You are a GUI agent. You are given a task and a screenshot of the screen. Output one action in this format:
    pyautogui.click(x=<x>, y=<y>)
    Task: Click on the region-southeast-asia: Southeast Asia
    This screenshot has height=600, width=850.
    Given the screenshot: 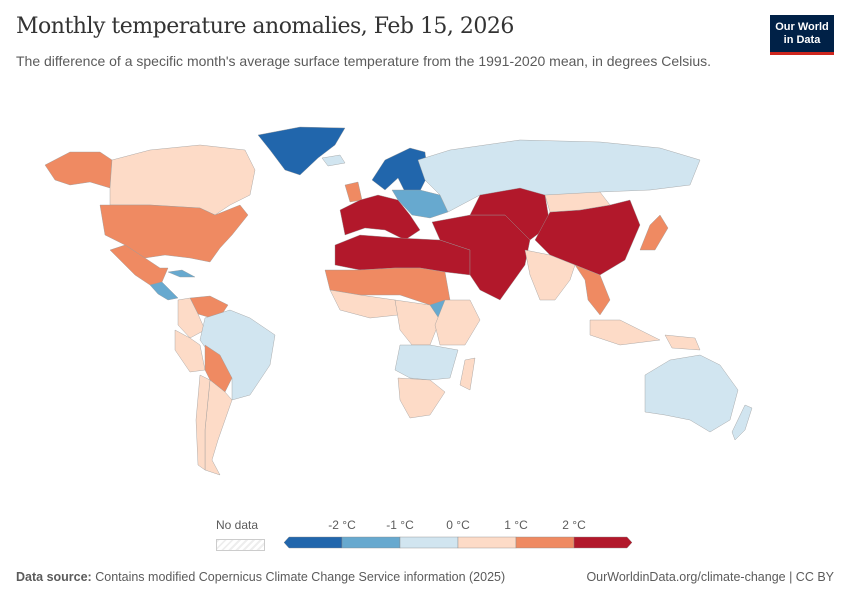 What is the action you would take?
    pyautogui.click(x=592, y=290)
    